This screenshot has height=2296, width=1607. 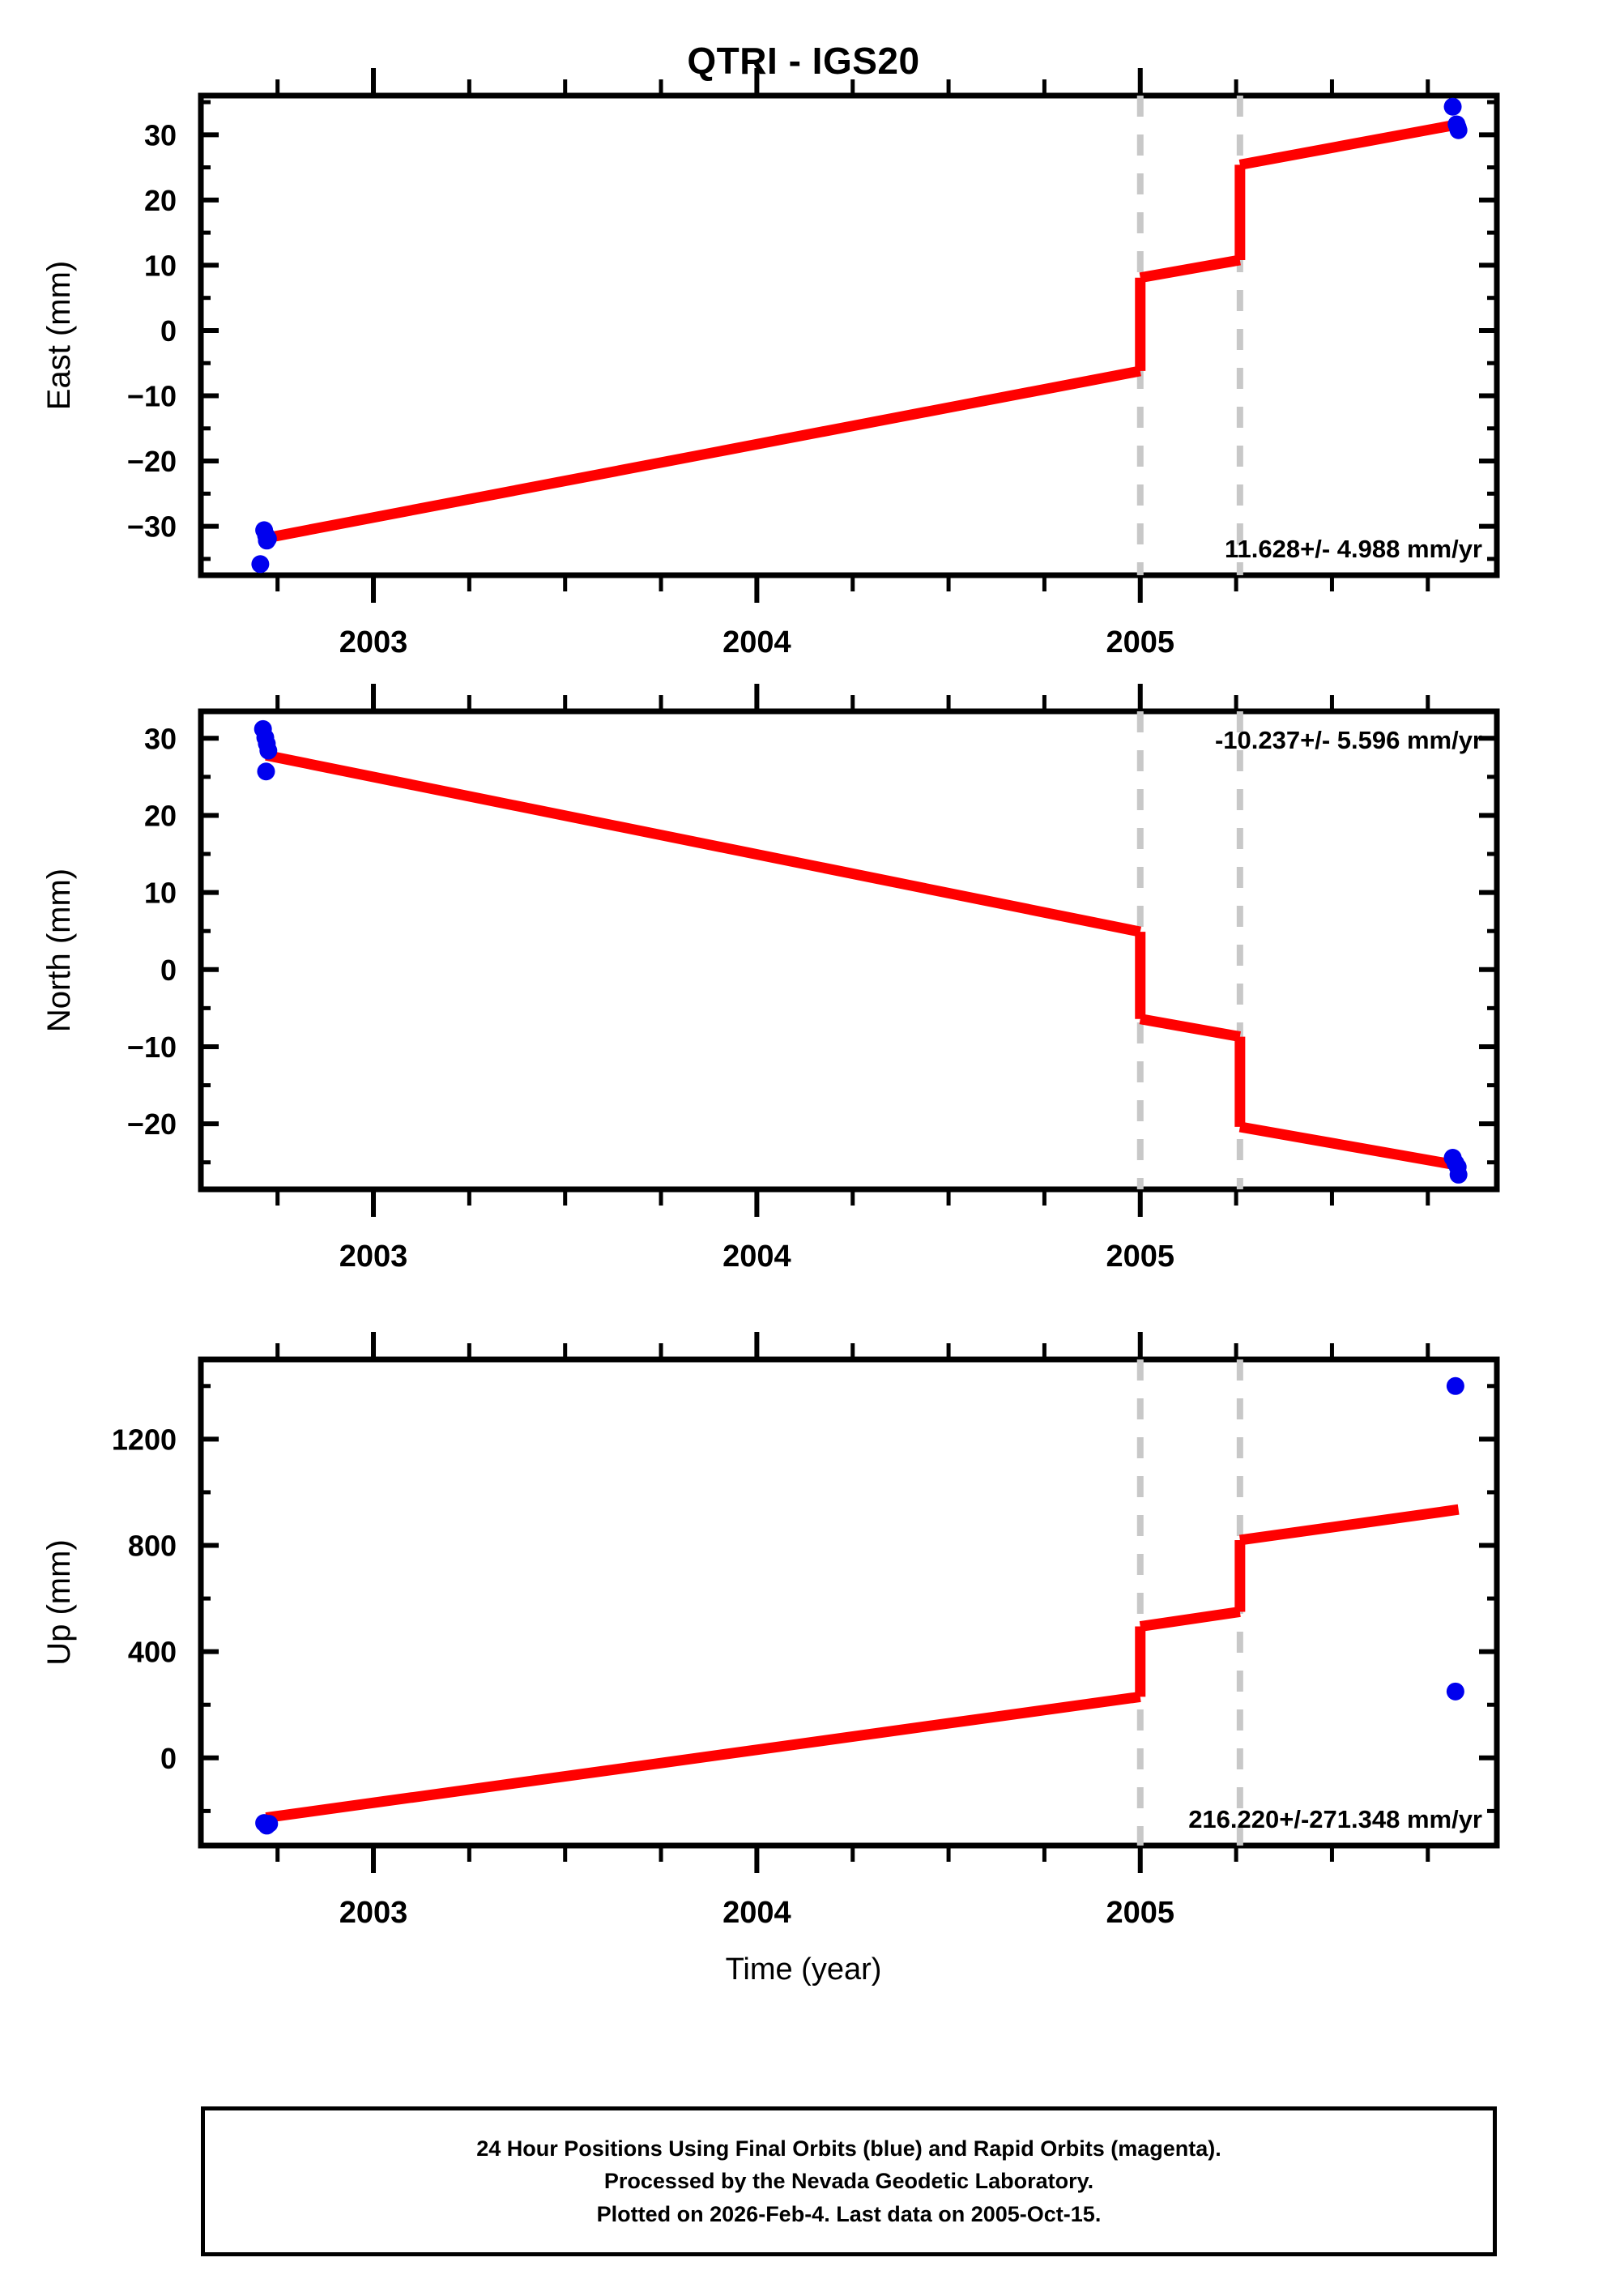 I want to click on y-tick-label-east-1: −20, so click(x=152, y=462).